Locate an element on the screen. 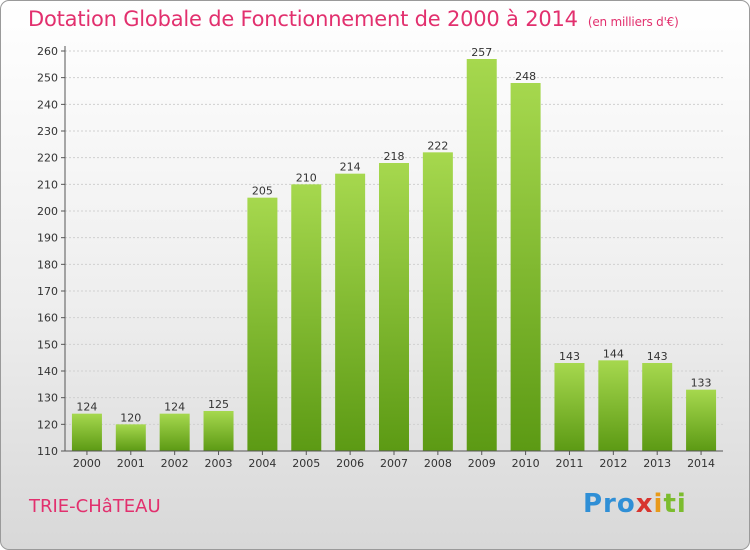 The image size is (750, 550). bar-value-label: 248 is located at coordinates (525, 76).